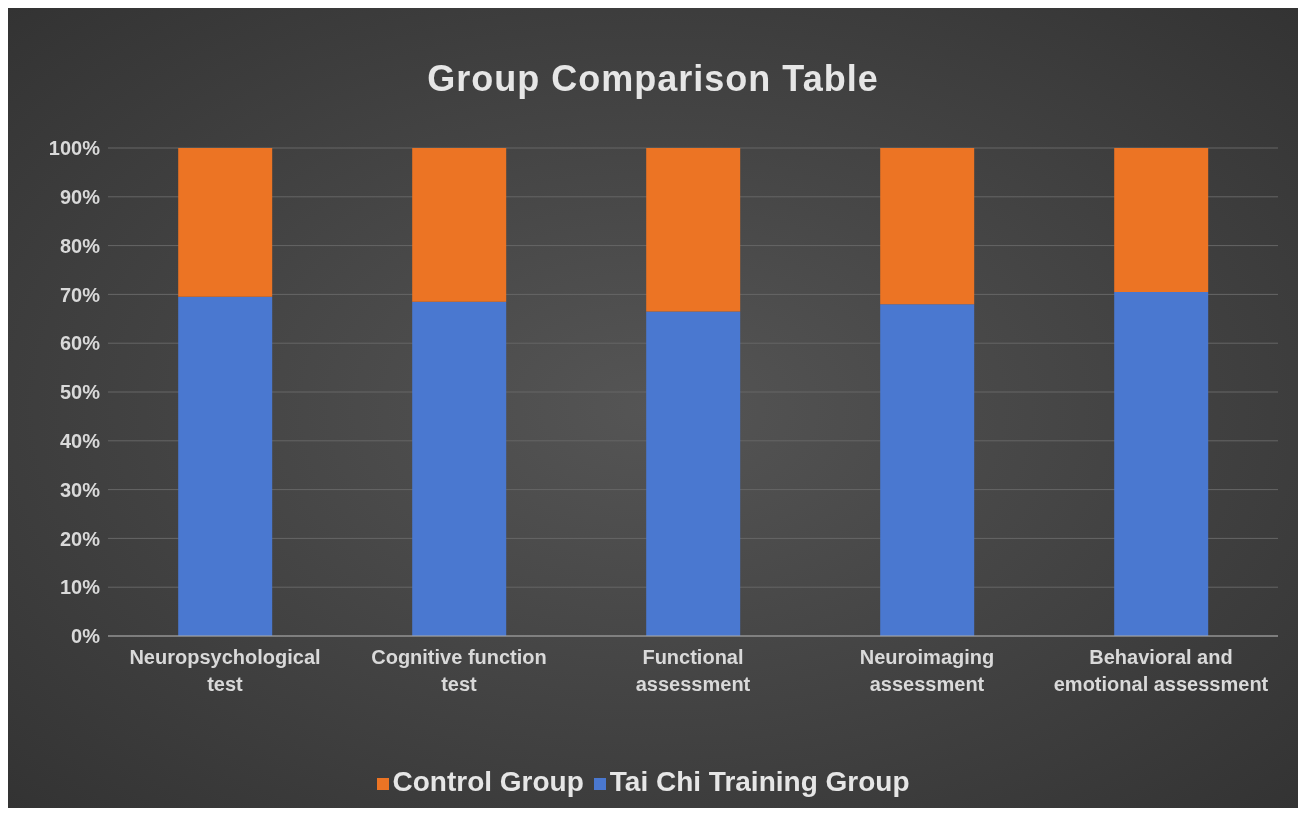 This screenshot has width=1307, height=818. What do you see at coordinates (927, 670) in the screenshot?
I see `x-tick-label: Neuroimaging assessment` at bounding box center [927, 670].